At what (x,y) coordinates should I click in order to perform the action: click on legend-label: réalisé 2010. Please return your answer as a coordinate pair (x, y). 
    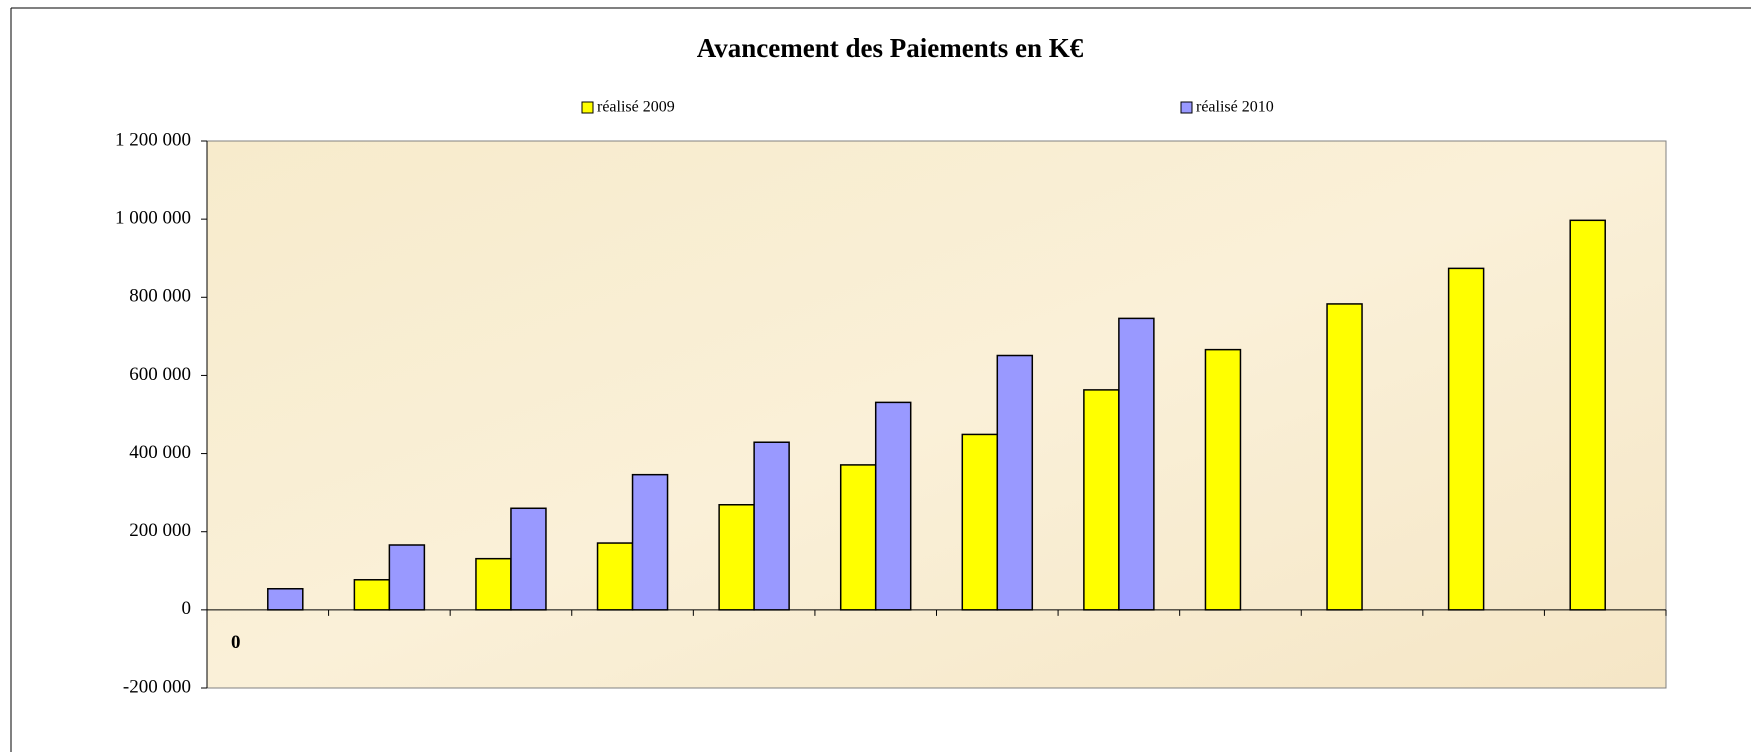
    Looking at the image, I should click on (1235, 107).